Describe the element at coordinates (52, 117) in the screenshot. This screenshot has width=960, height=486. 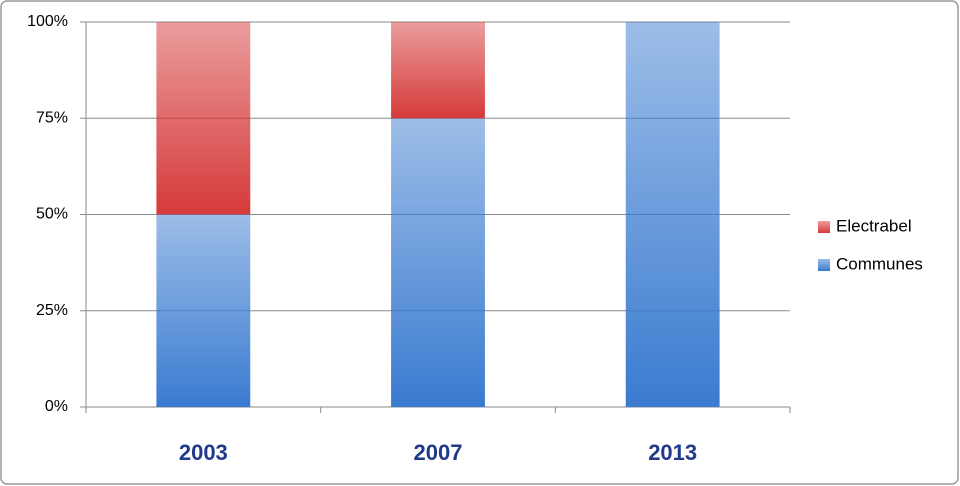
I see `y-tick-label: 75%` at that location.